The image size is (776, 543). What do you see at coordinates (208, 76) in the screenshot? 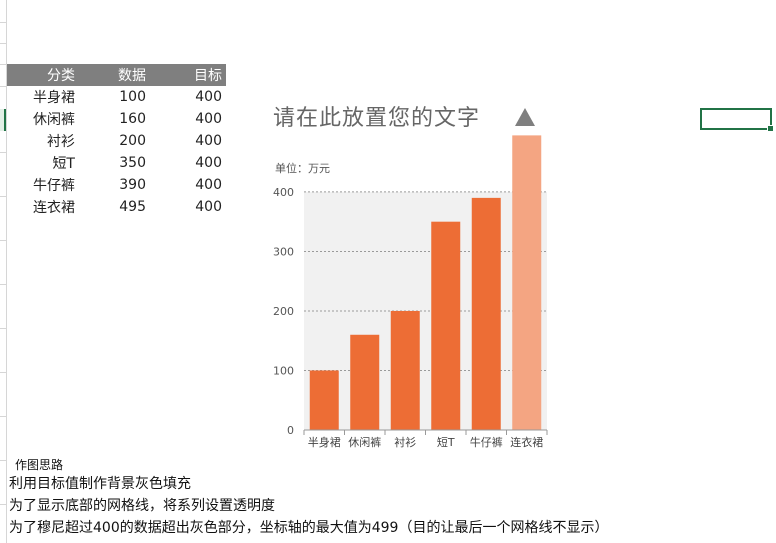
I see `table-header-cell: 目标` at bounding box center [208, 76].